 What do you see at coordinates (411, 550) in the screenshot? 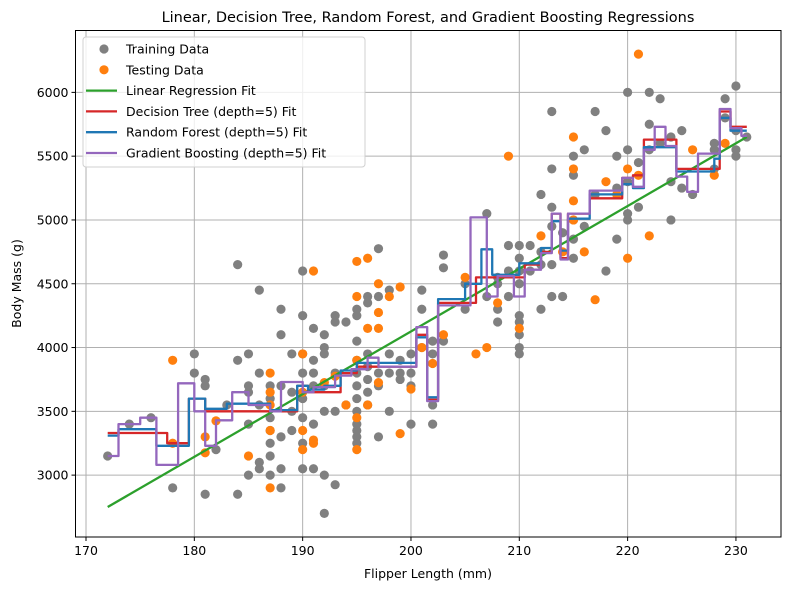
I see `x-tick-label: 200` at bounding box center [411, 550].